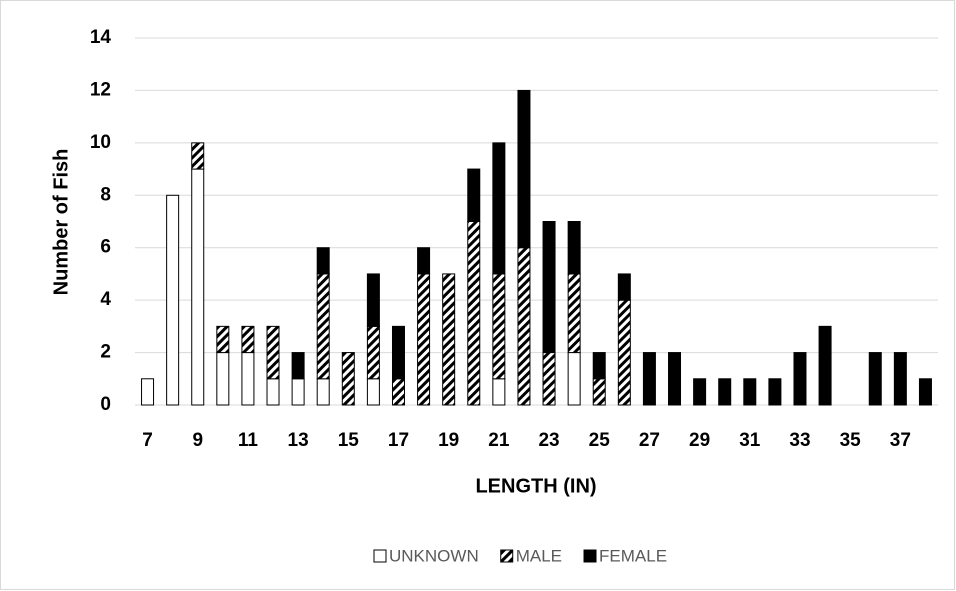 The height and width of the screenshot is (591, 956). I want to click on y-tick-label: 2, so click(105, 352).